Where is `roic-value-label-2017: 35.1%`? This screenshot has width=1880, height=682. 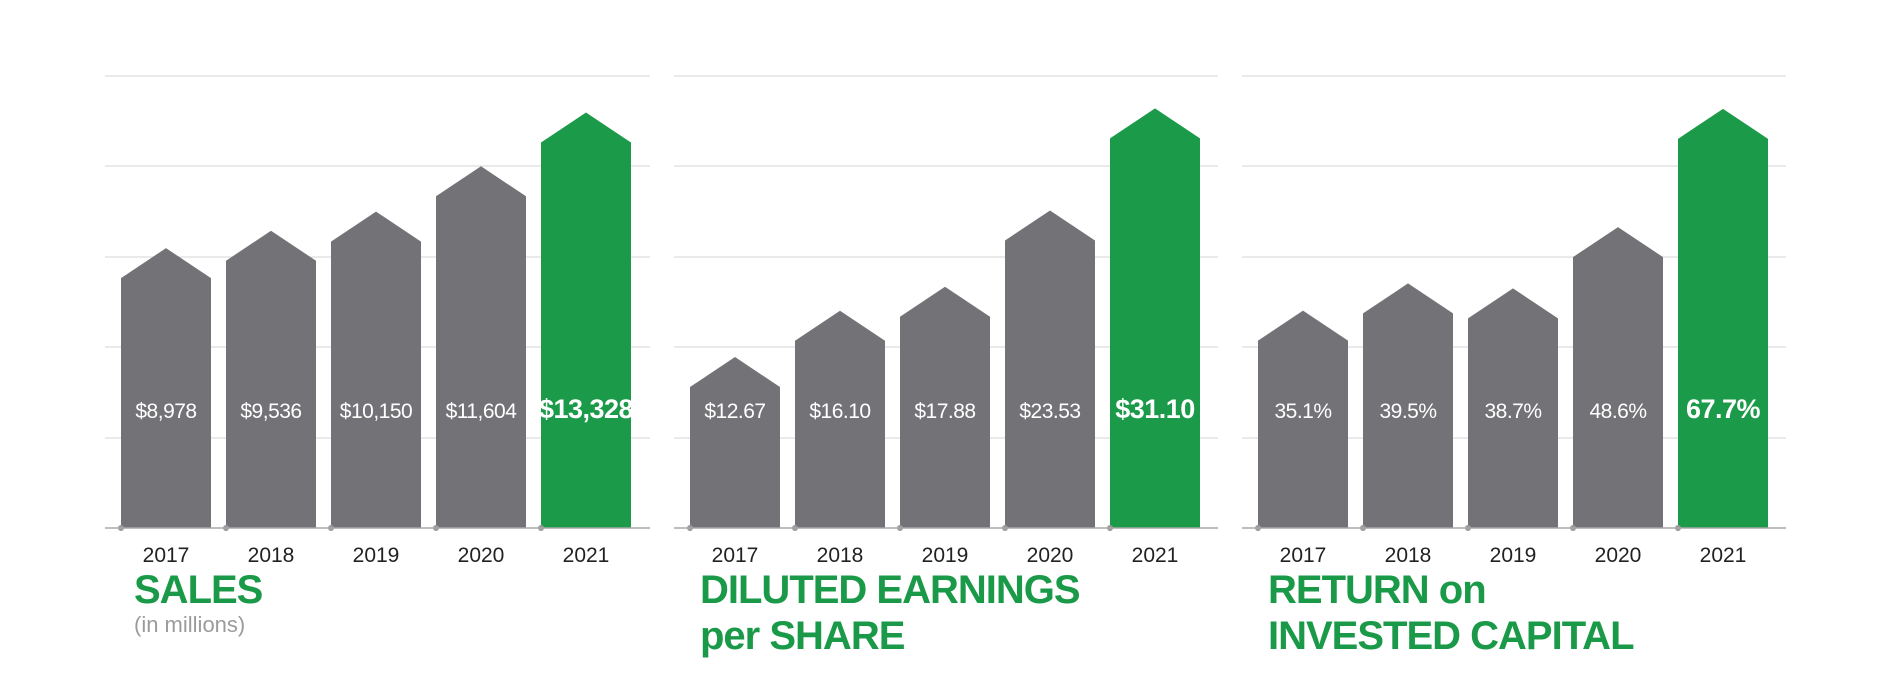 roic-value-label-2017: 35.1% is located at coordinates (1302, 411).